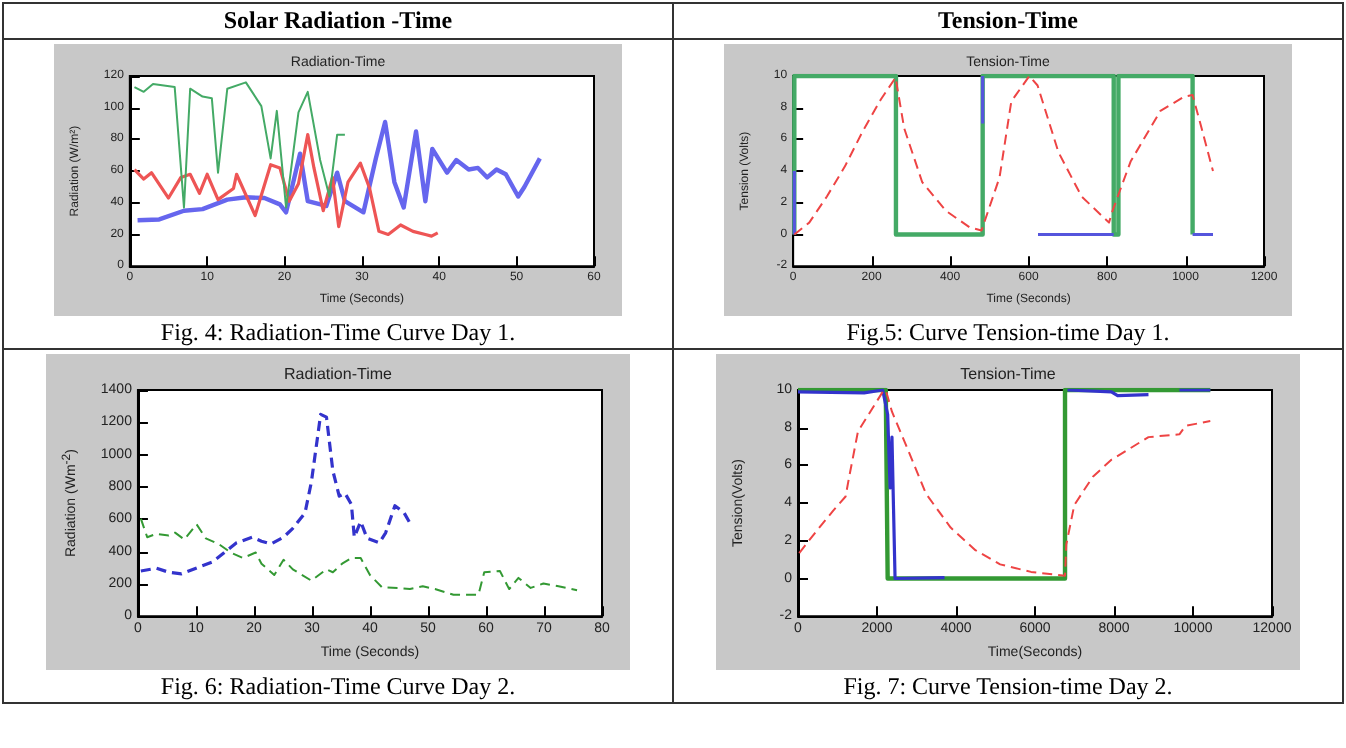 The image size is (1346, 748). I want to click on caption: Fig.5: Curve Tension-time Day 1., so click(1008, 332).